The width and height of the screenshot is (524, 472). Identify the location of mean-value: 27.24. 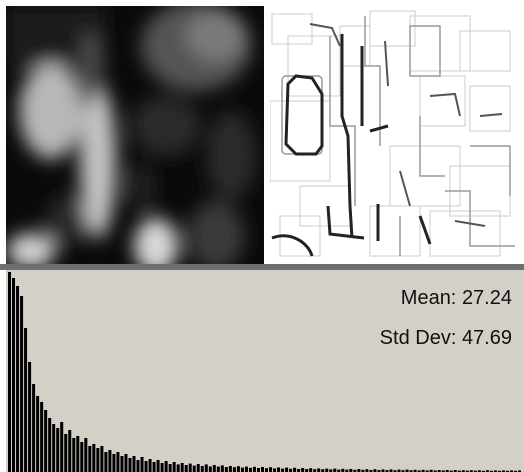
(486, 298).